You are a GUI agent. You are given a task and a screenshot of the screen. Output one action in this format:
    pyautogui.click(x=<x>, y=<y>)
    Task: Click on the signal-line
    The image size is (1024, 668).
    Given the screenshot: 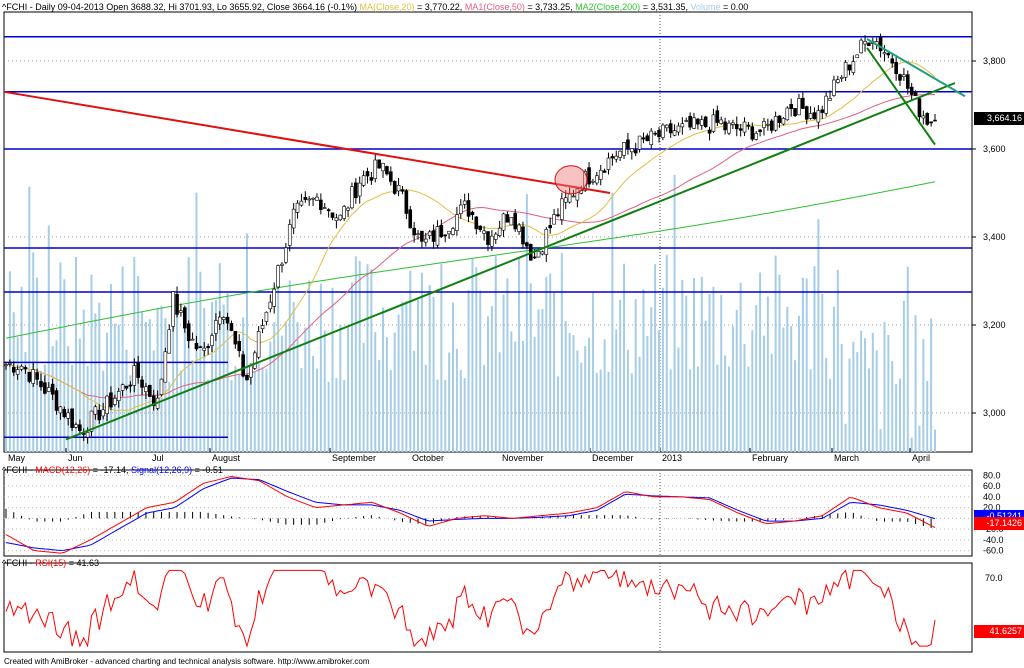 What is the action you would take?
    pyautogui.click(x=470, y=514)
    